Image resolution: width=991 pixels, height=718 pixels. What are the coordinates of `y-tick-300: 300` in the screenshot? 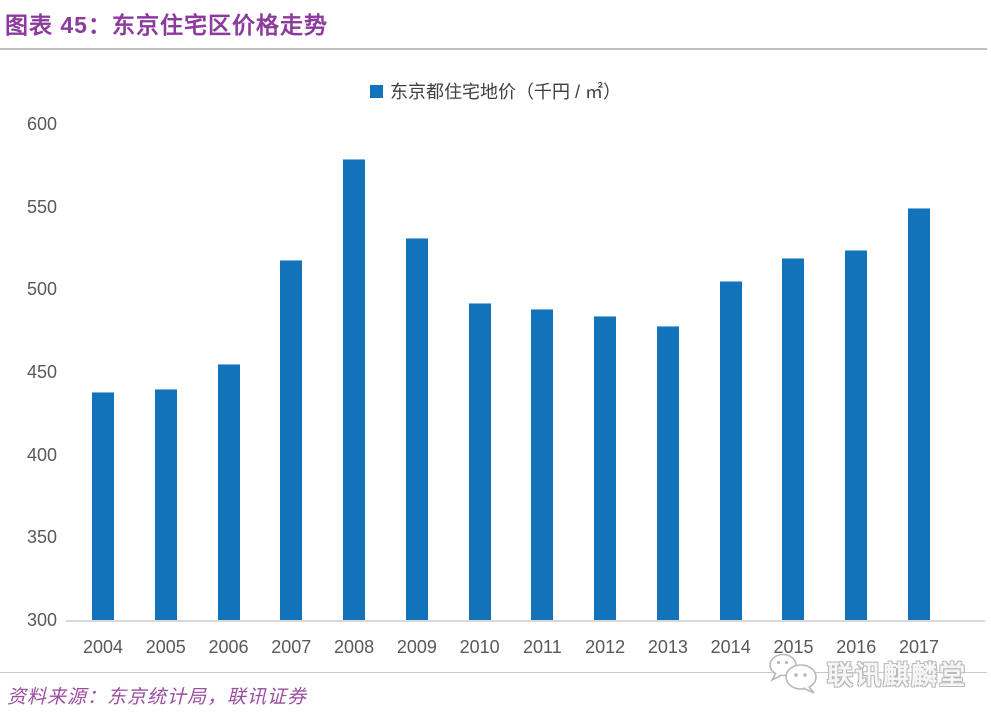 It's located at (41, 620).